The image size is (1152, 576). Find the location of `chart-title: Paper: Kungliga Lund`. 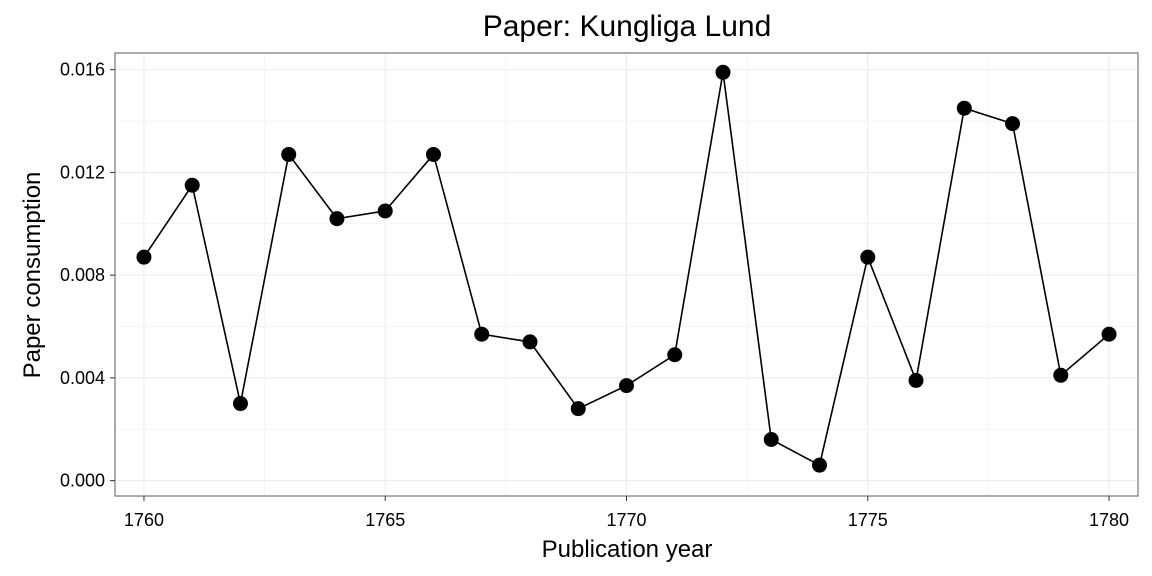

chart-title: Paper: Kungliga Lund is located at coordinates (627, 26).